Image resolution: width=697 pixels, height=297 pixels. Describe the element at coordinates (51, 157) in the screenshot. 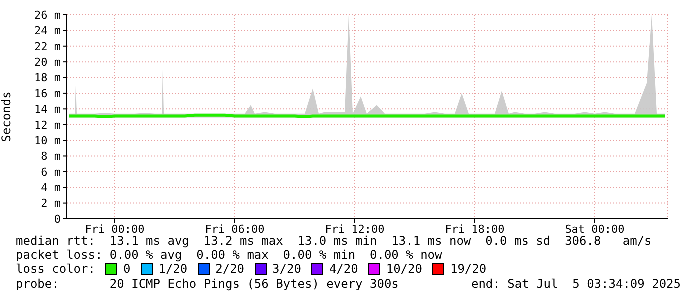

I see `y-tick-label: 8 m` at that location.